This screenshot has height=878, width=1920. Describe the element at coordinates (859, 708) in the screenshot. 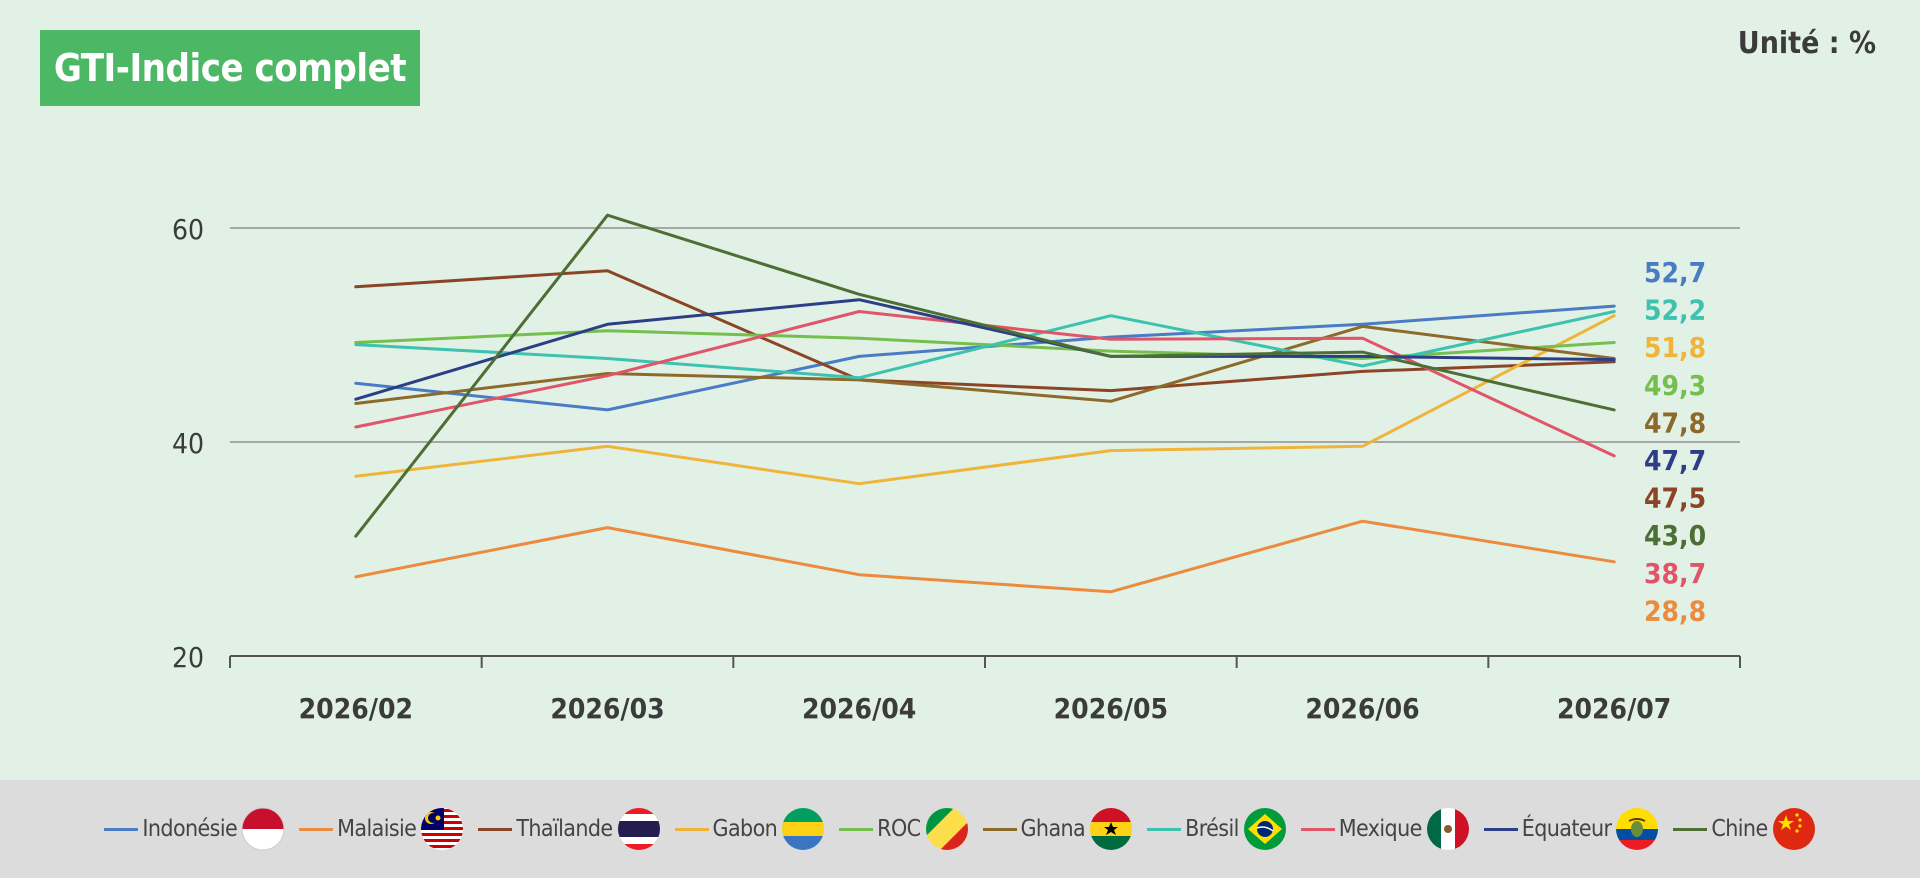

I see `x-tick-label: 2026/04` at that location.